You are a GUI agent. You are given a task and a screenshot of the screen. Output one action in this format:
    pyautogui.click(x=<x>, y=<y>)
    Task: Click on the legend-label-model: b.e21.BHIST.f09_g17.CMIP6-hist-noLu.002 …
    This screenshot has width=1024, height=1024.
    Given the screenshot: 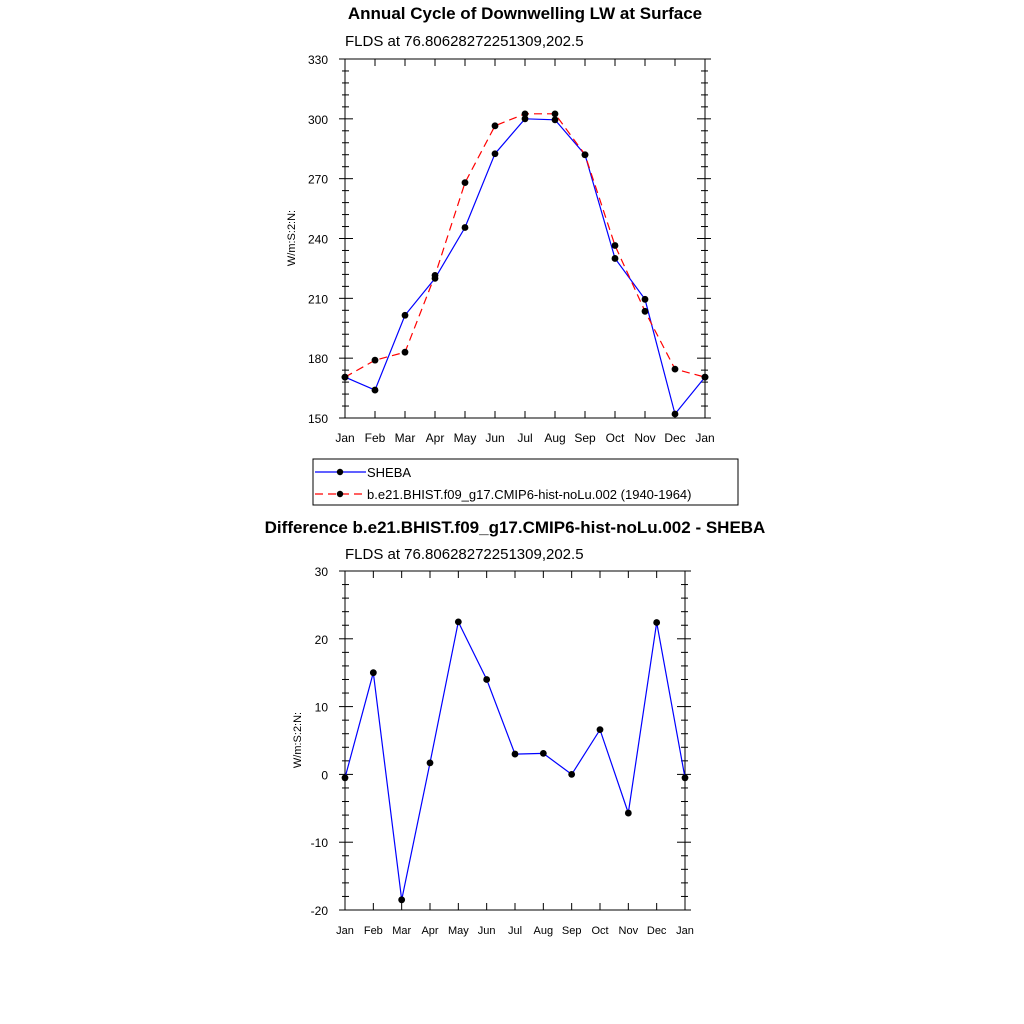 What is the action you would take?
    pyautogui.click(x=529, y=494)
    